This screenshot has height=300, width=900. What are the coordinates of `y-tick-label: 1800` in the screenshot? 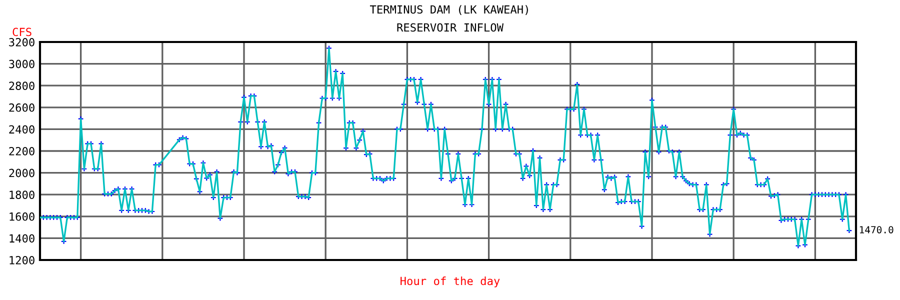 It's located at (22, 195).